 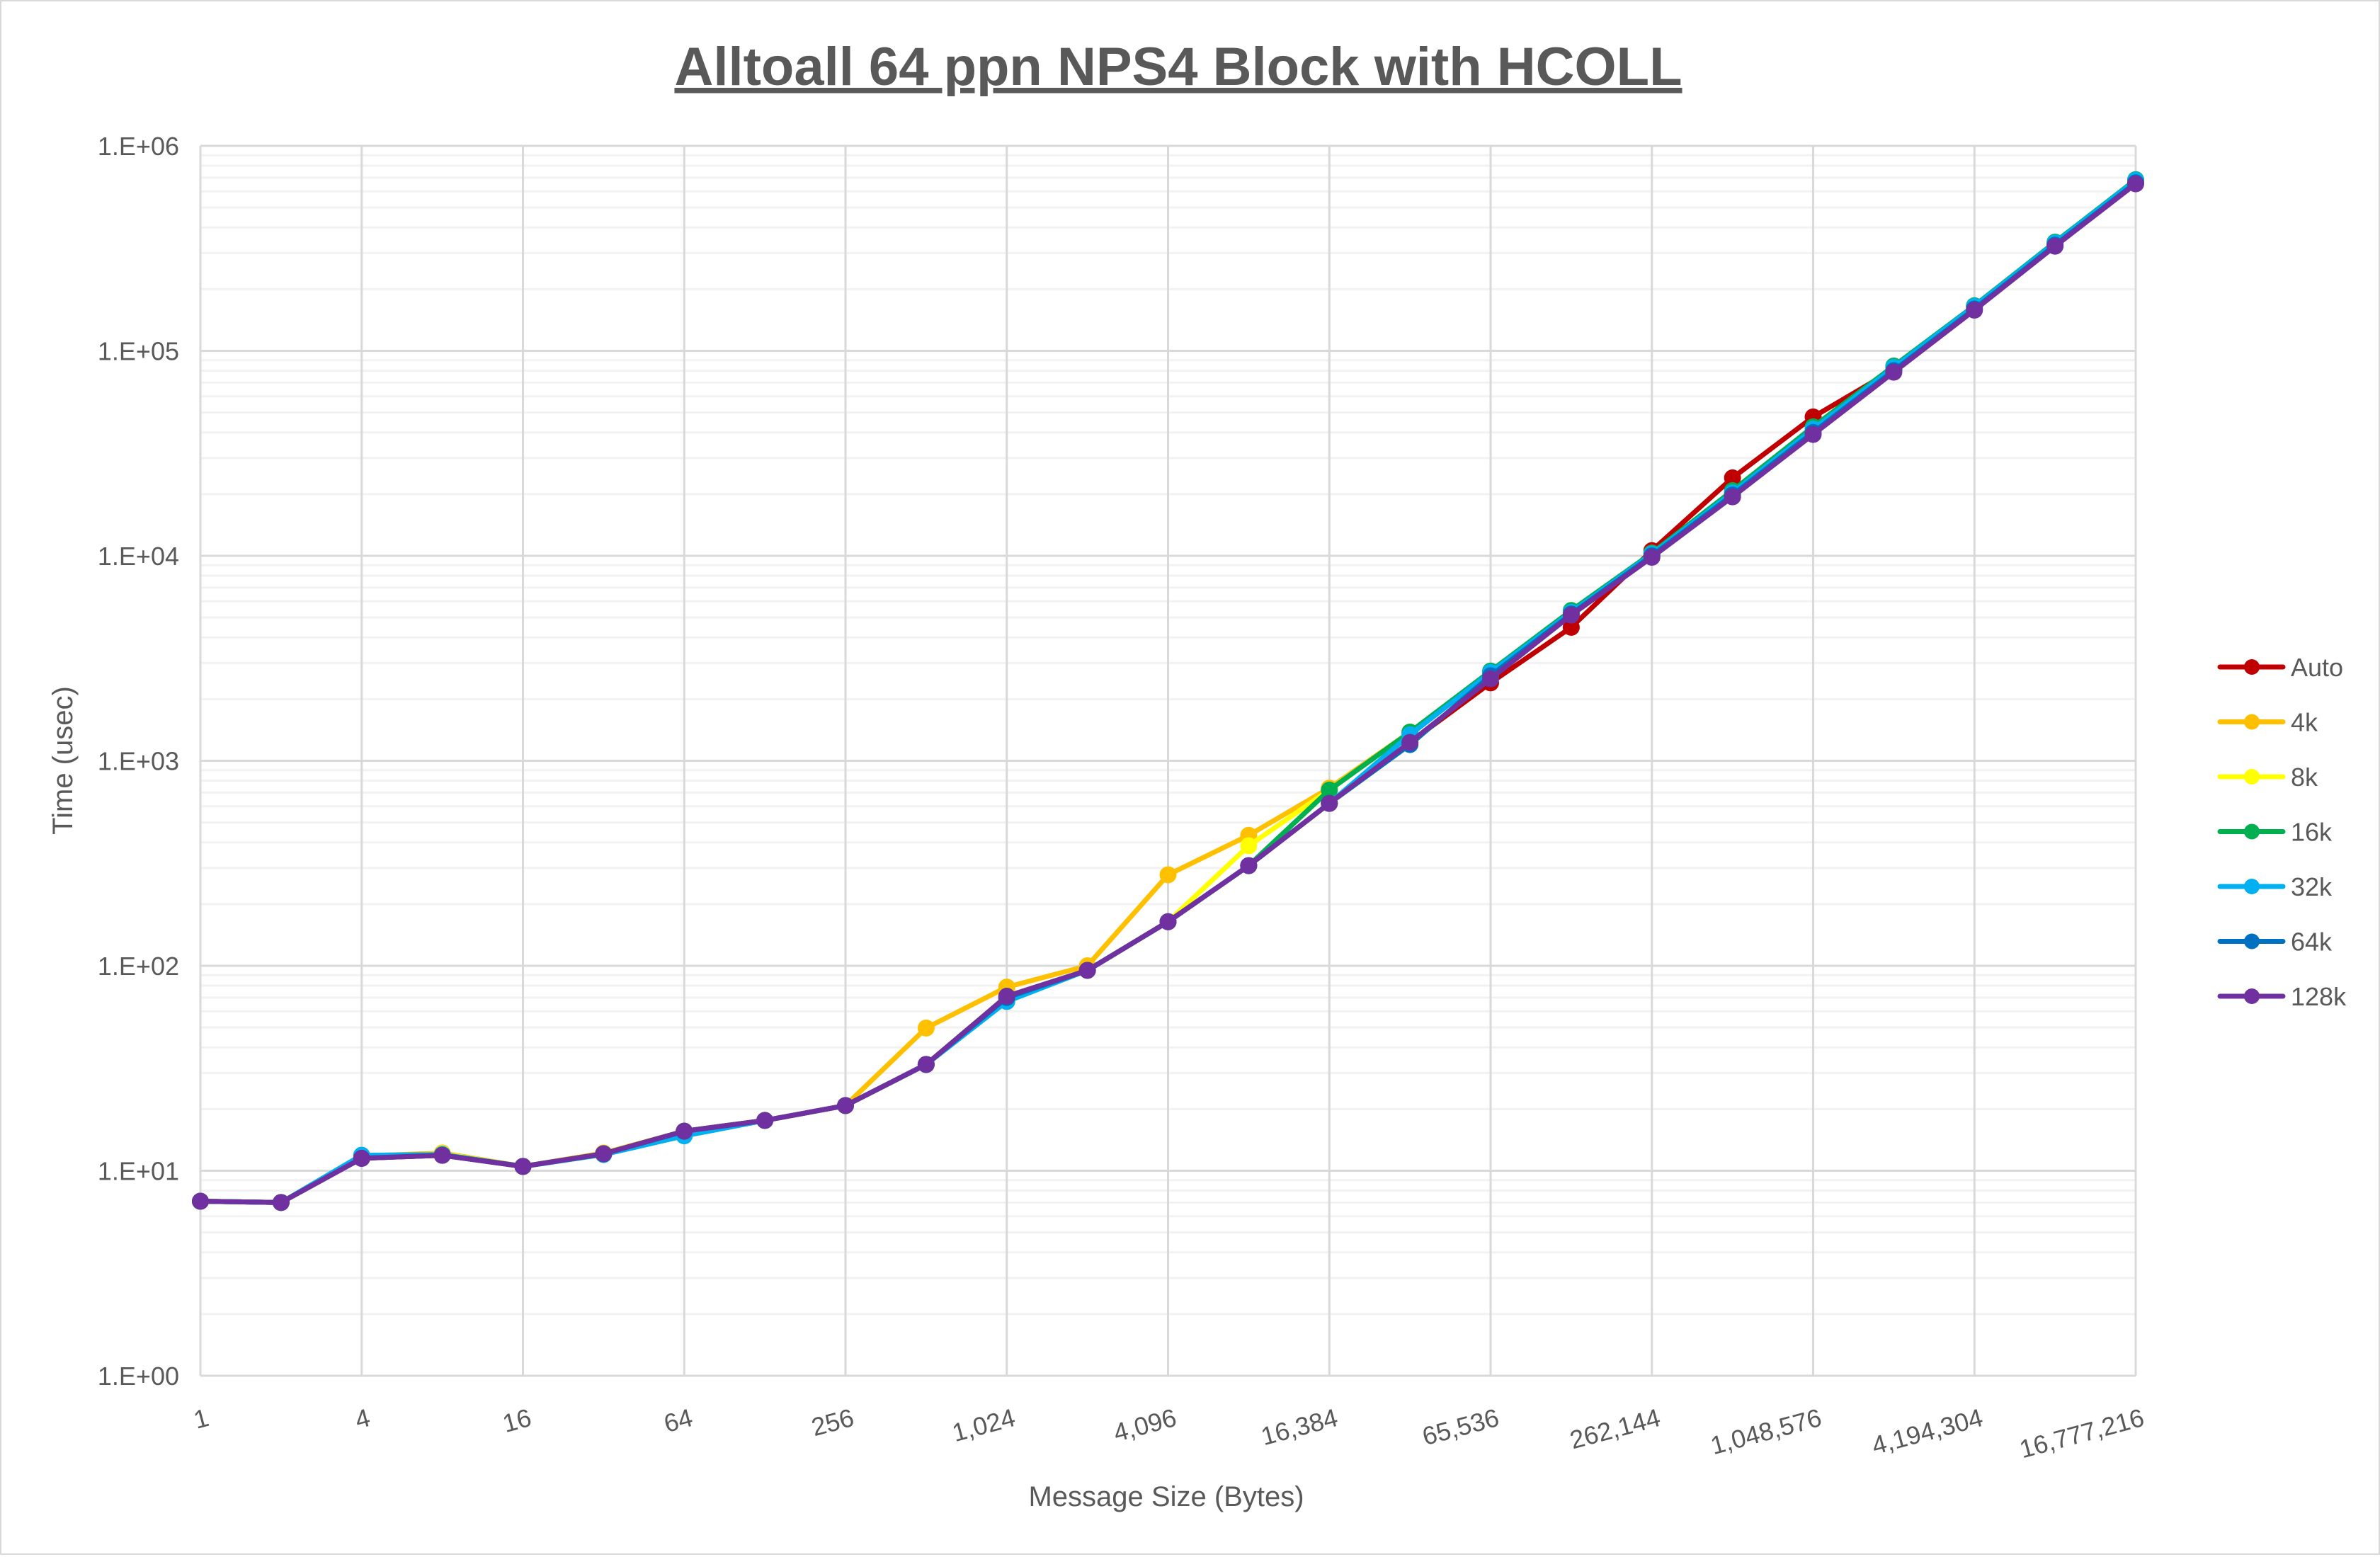 I want to click on y-tick-label: 1.E+05, so click(x=138, y=351).